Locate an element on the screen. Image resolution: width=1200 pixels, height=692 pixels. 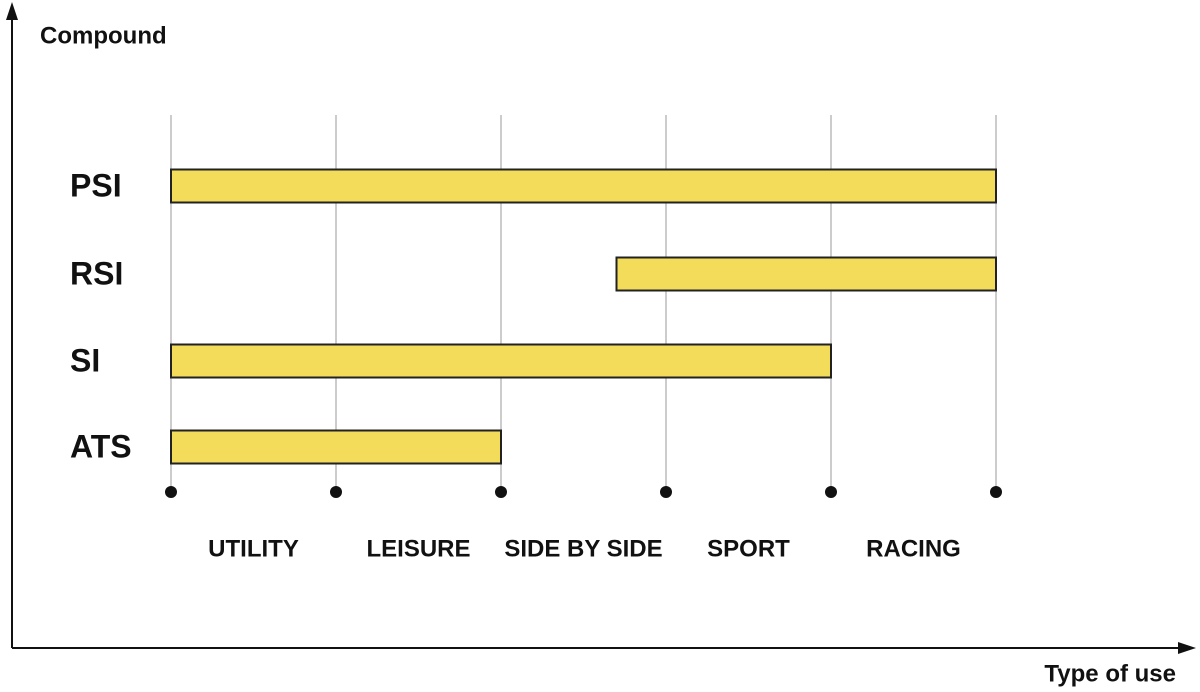
x-category-label: UTILITY is located at coordinates (253, 548).